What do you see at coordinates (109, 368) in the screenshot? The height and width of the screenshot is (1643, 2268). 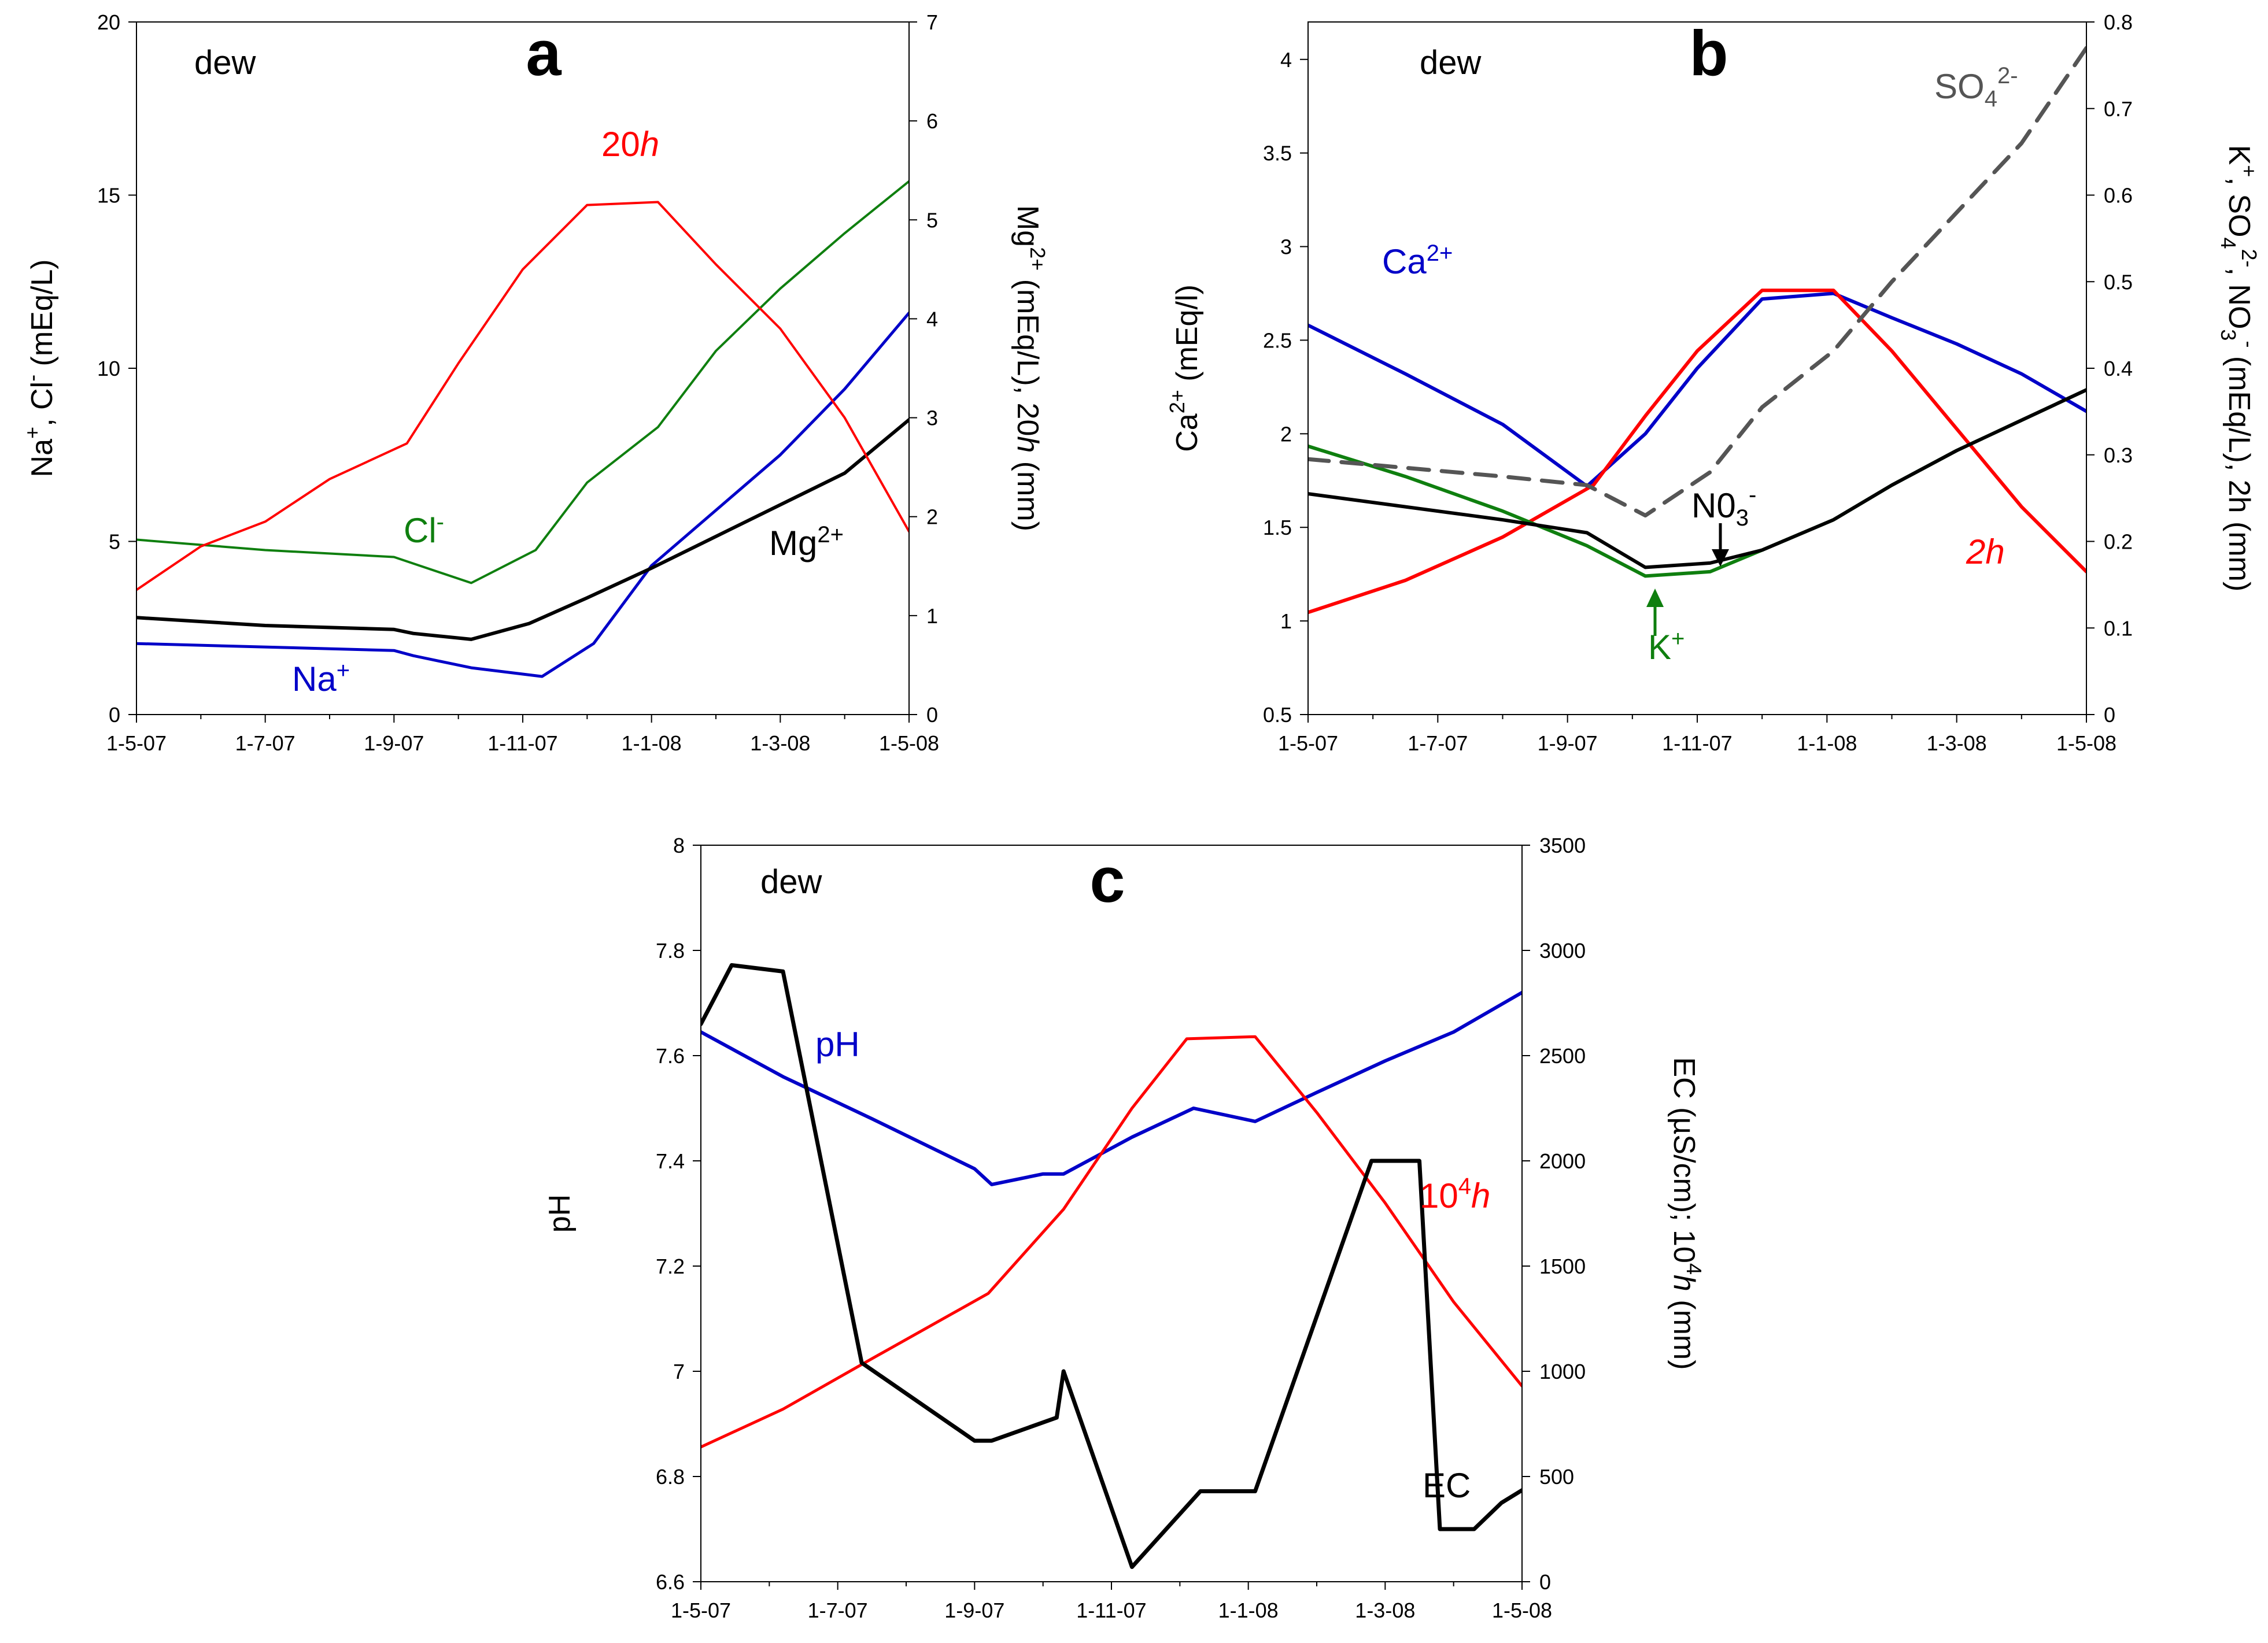 I see `y-left-tick-label: 10` at bounding box center [109, 368].